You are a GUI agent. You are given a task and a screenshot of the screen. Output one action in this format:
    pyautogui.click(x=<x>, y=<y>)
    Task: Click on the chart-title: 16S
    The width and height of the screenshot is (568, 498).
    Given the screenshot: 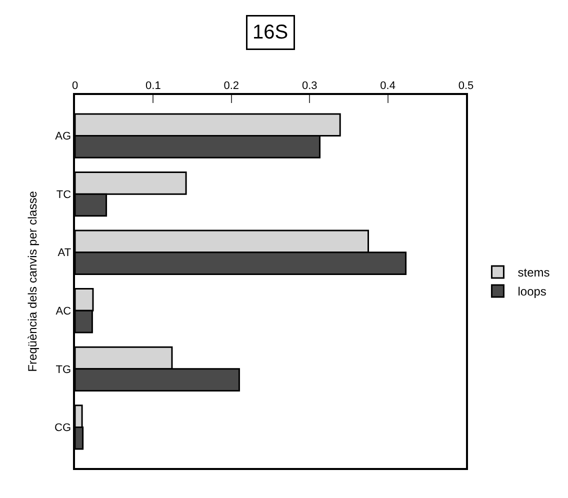 What is the action you would take?
    pyautogui.click(x=270, y=33)
    